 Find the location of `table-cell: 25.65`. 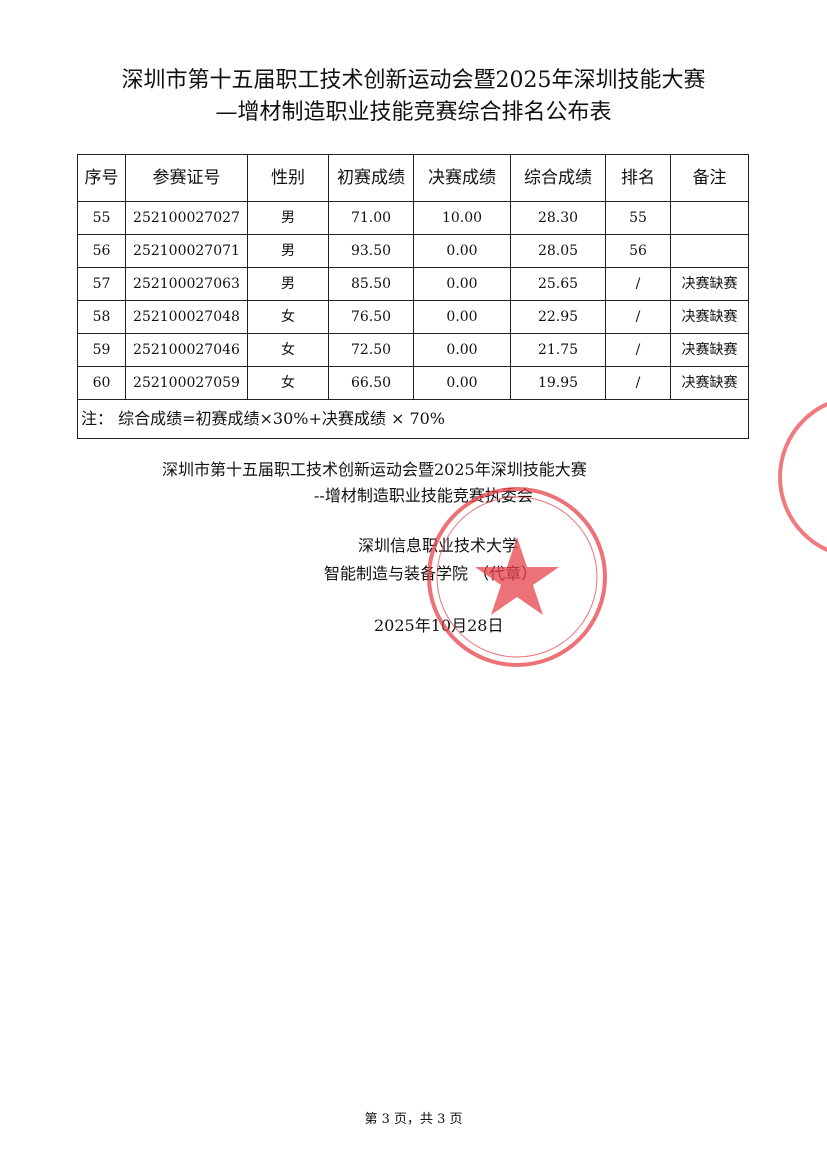

table-cell: 25.65 is located at coordinates (558, 284).